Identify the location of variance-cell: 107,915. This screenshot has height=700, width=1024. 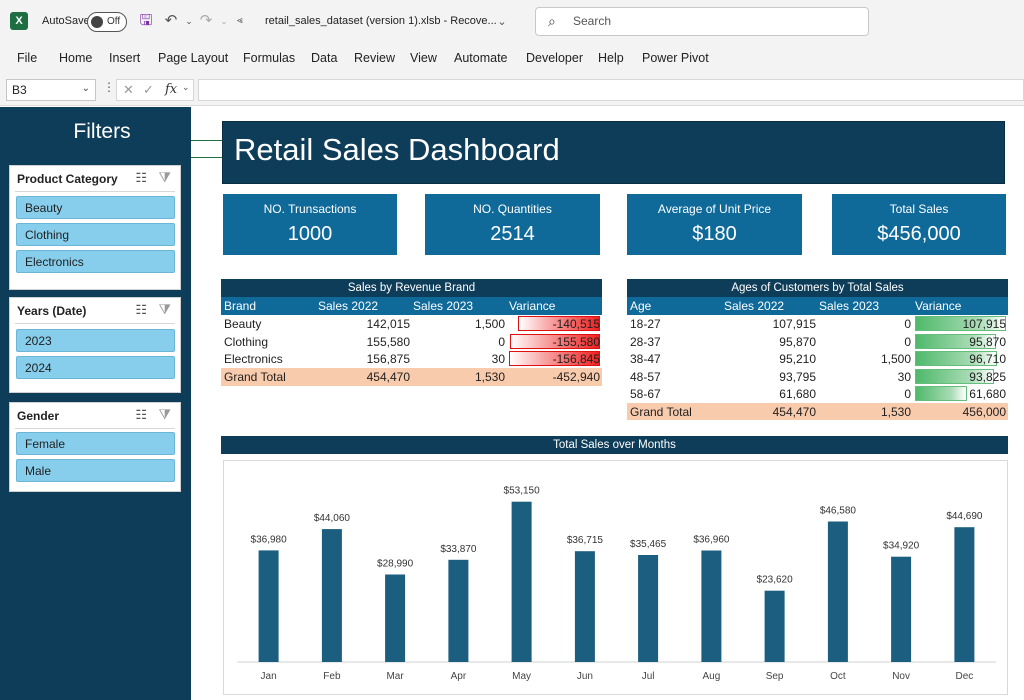
(984, 324).